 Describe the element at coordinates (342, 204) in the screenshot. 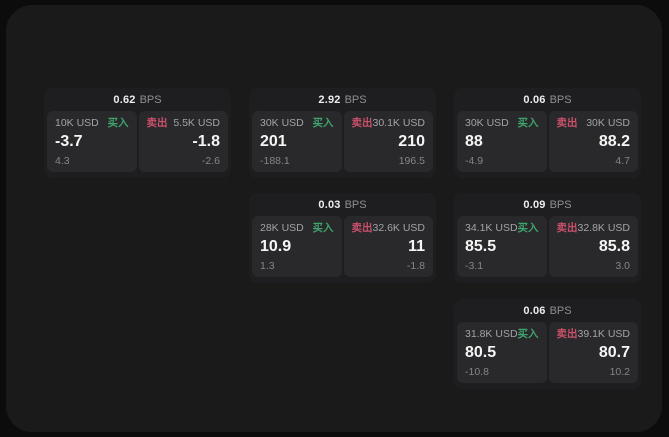

I see `bps-header: 0.03 BPS` at that location.